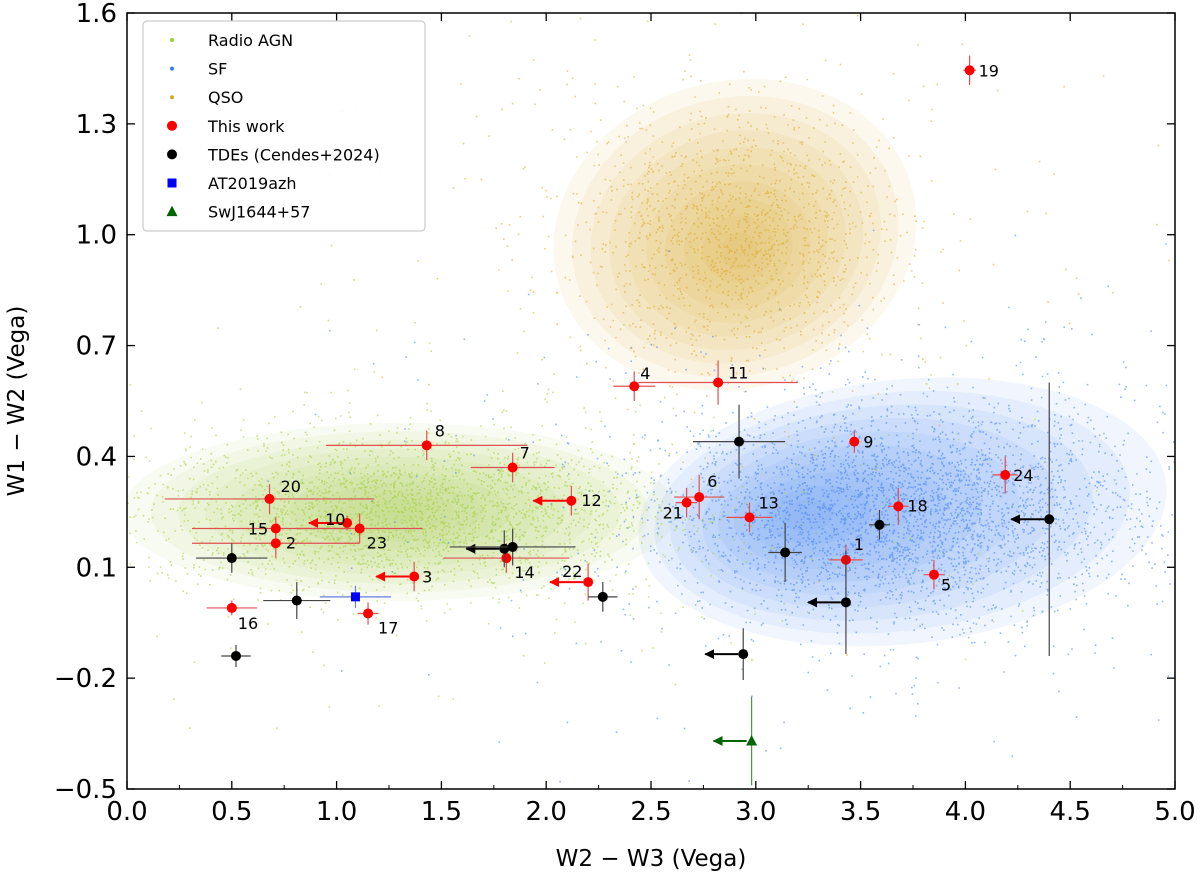 Image resolution: width=1200 pixels, height=874 pixels. What do you see at coordinates (650, 812) in the screenshot?
I see `x-tick-label: 2.5` at bounding box center [650, 812].